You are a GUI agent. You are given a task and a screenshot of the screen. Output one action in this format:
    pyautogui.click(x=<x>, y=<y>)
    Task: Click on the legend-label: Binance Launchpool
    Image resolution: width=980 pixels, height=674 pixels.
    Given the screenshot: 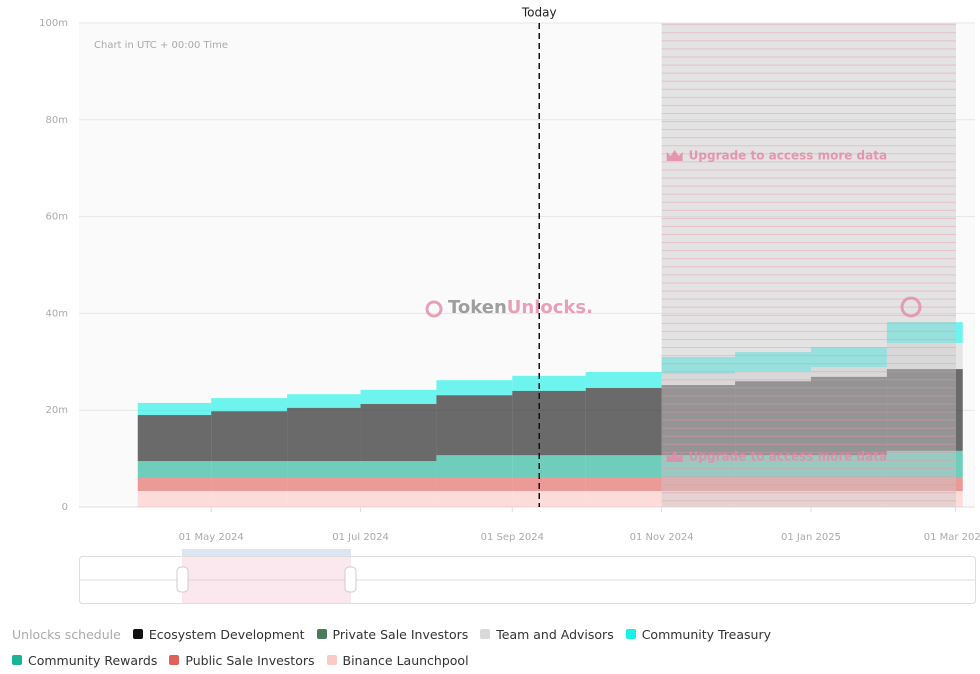 What is the action you would take?
    pyautogui.click(x=405, y=660)
    